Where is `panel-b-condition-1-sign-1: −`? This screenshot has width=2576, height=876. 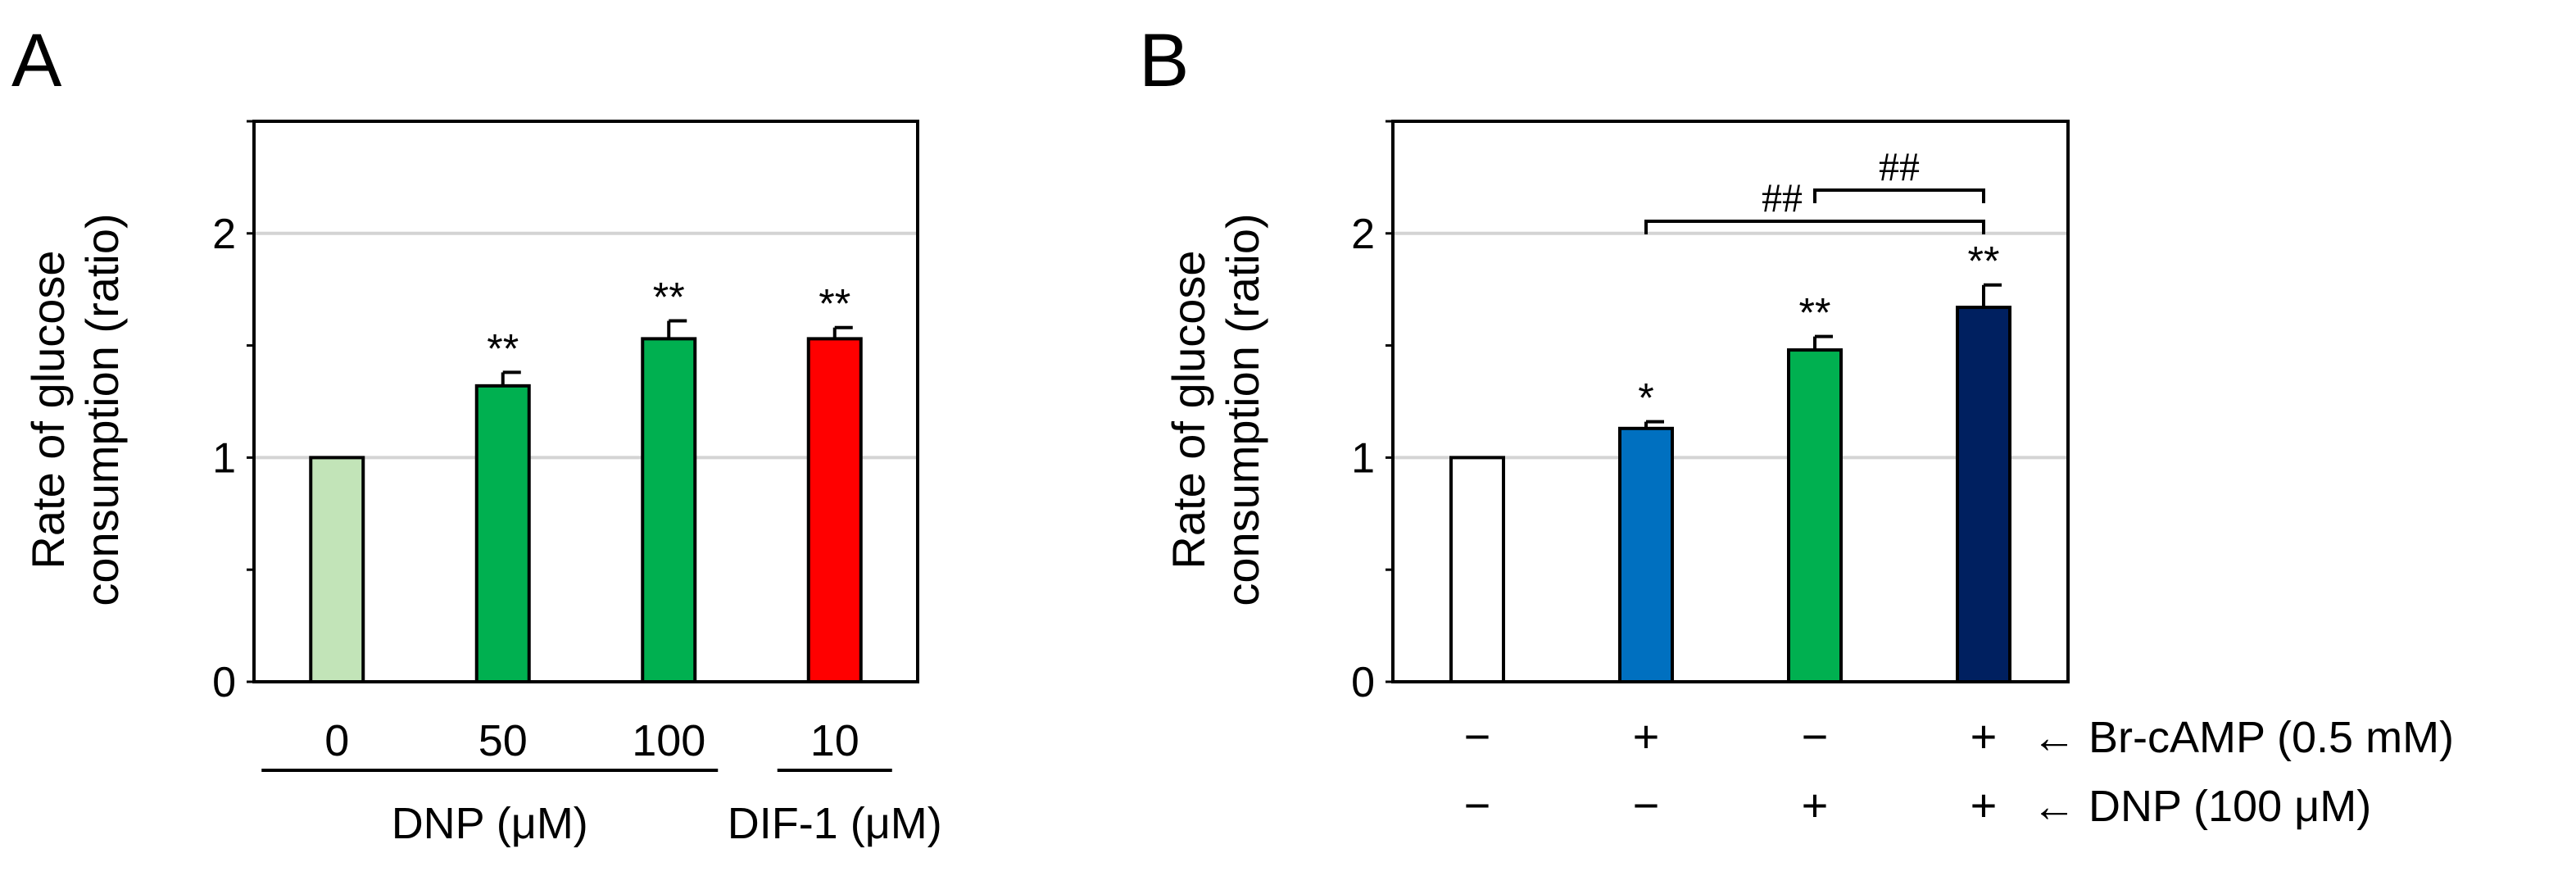 panel-b-condition-1-sign-1: − is located at coordinates (1646, 805).